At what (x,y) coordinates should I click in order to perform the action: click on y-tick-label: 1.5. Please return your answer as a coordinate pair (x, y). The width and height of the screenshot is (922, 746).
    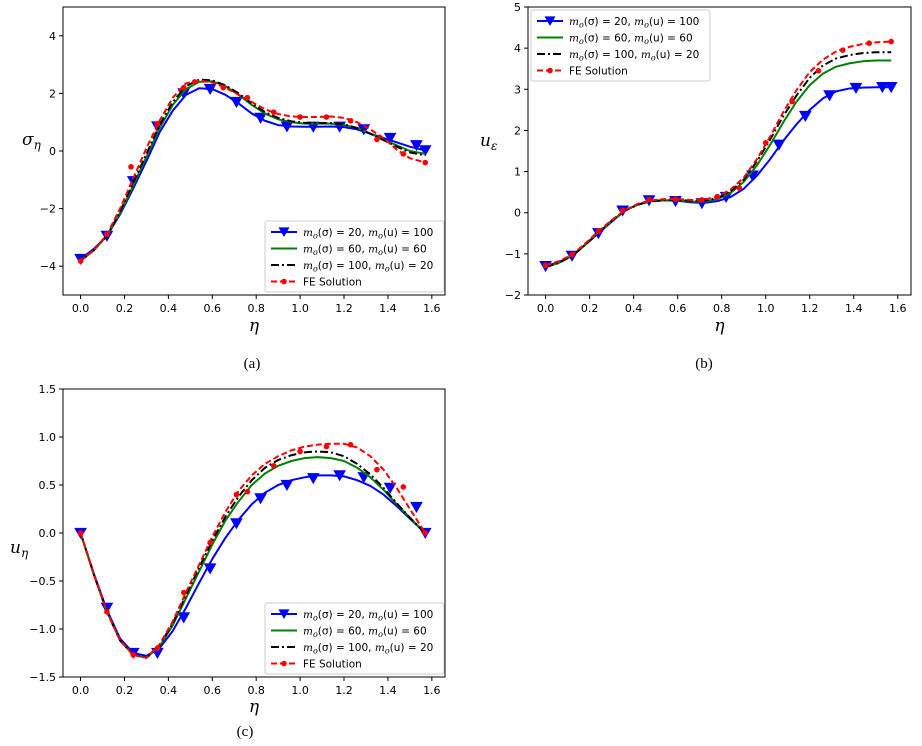
    Looking at the image, I should click on (48, 389).